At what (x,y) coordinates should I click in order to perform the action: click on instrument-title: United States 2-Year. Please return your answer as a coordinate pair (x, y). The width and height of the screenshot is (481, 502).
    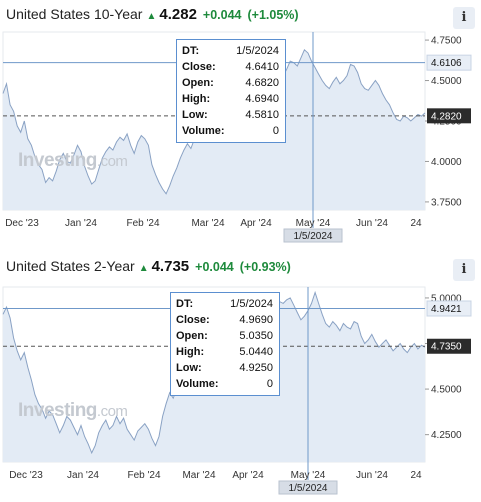
    Looking at the image, I should click on (70, 266).